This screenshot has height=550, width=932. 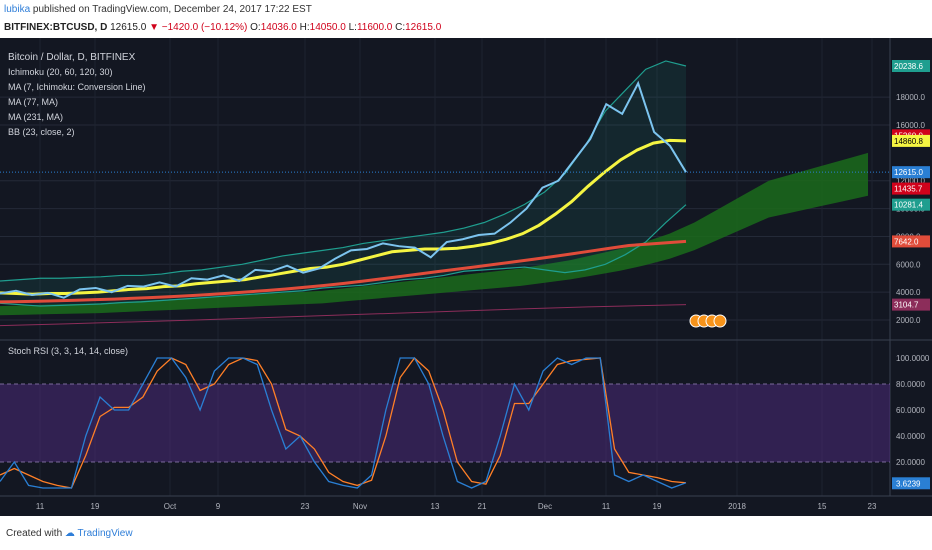 What do you see at coordinates (56, 27) in the screenshot?
I see `symbol-label: BITFINEX:BTCUSD, D` at bounding box center [56, 27].